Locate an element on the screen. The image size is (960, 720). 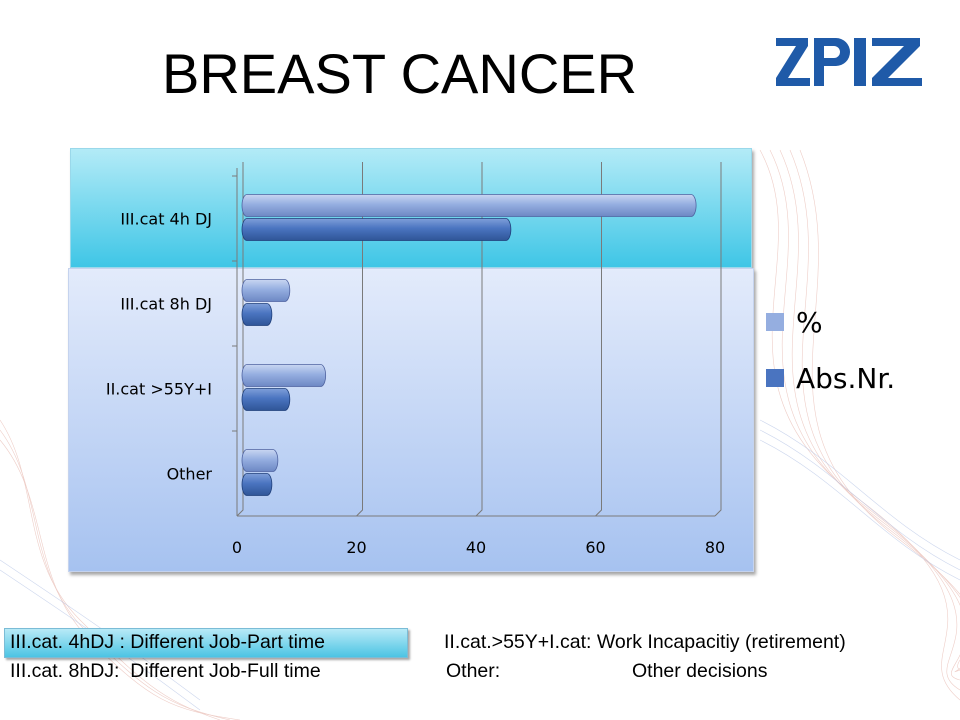
legend-item-percent: % is located at coordinates (830, 322).